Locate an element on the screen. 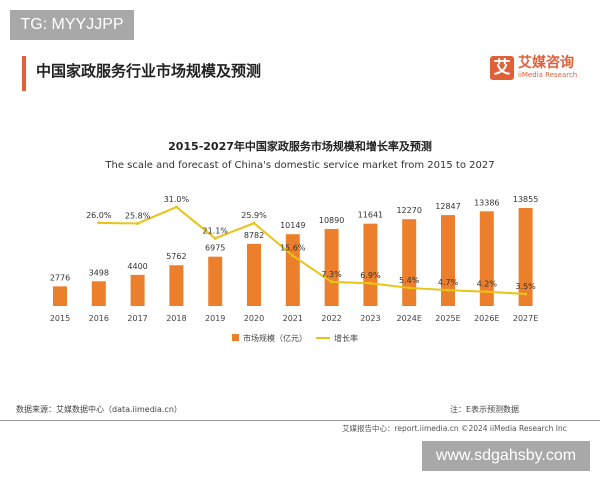  x-tick-label: 2025E is located at coordinates (447, 318).